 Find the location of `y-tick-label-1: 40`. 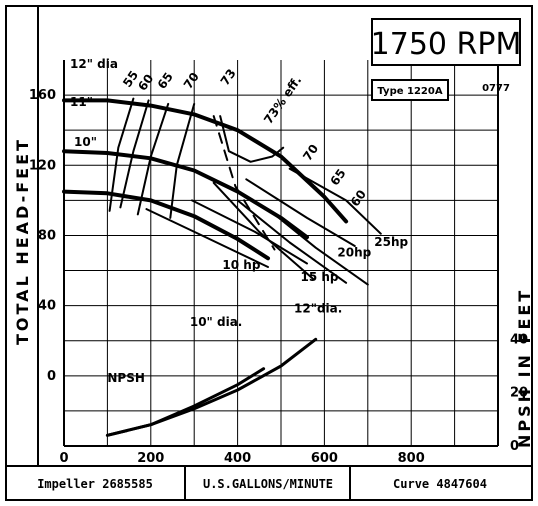

y-tick-label-1: 40 is located at coordinates (47, 306).